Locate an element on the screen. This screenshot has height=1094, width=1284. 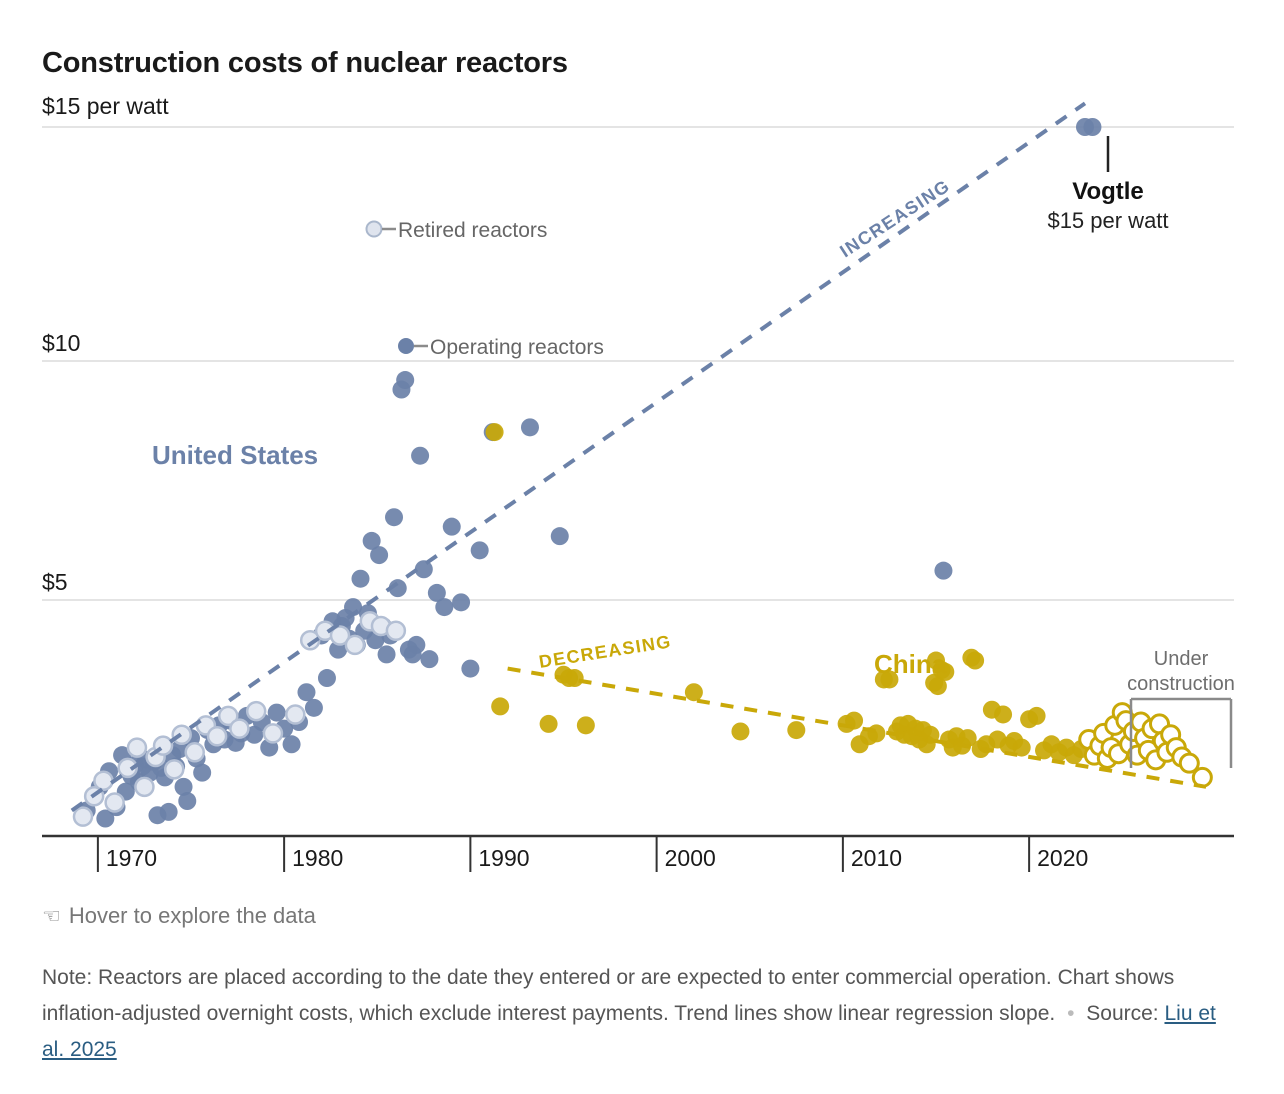
x-tick-label: 1970 is located at coordinates (131, 858).